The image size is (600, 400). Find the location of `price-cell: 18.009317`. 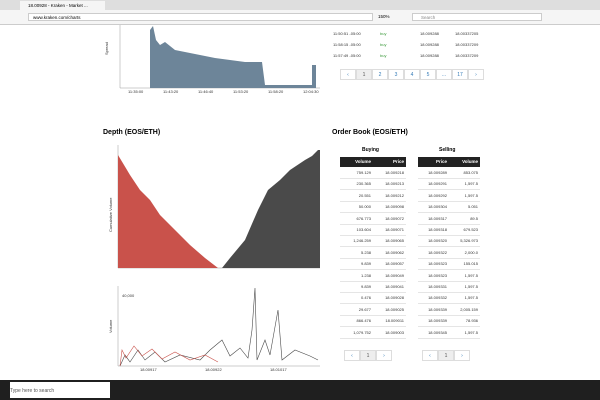

price-cell: 18.009317 is located at coordinates (437, 218).